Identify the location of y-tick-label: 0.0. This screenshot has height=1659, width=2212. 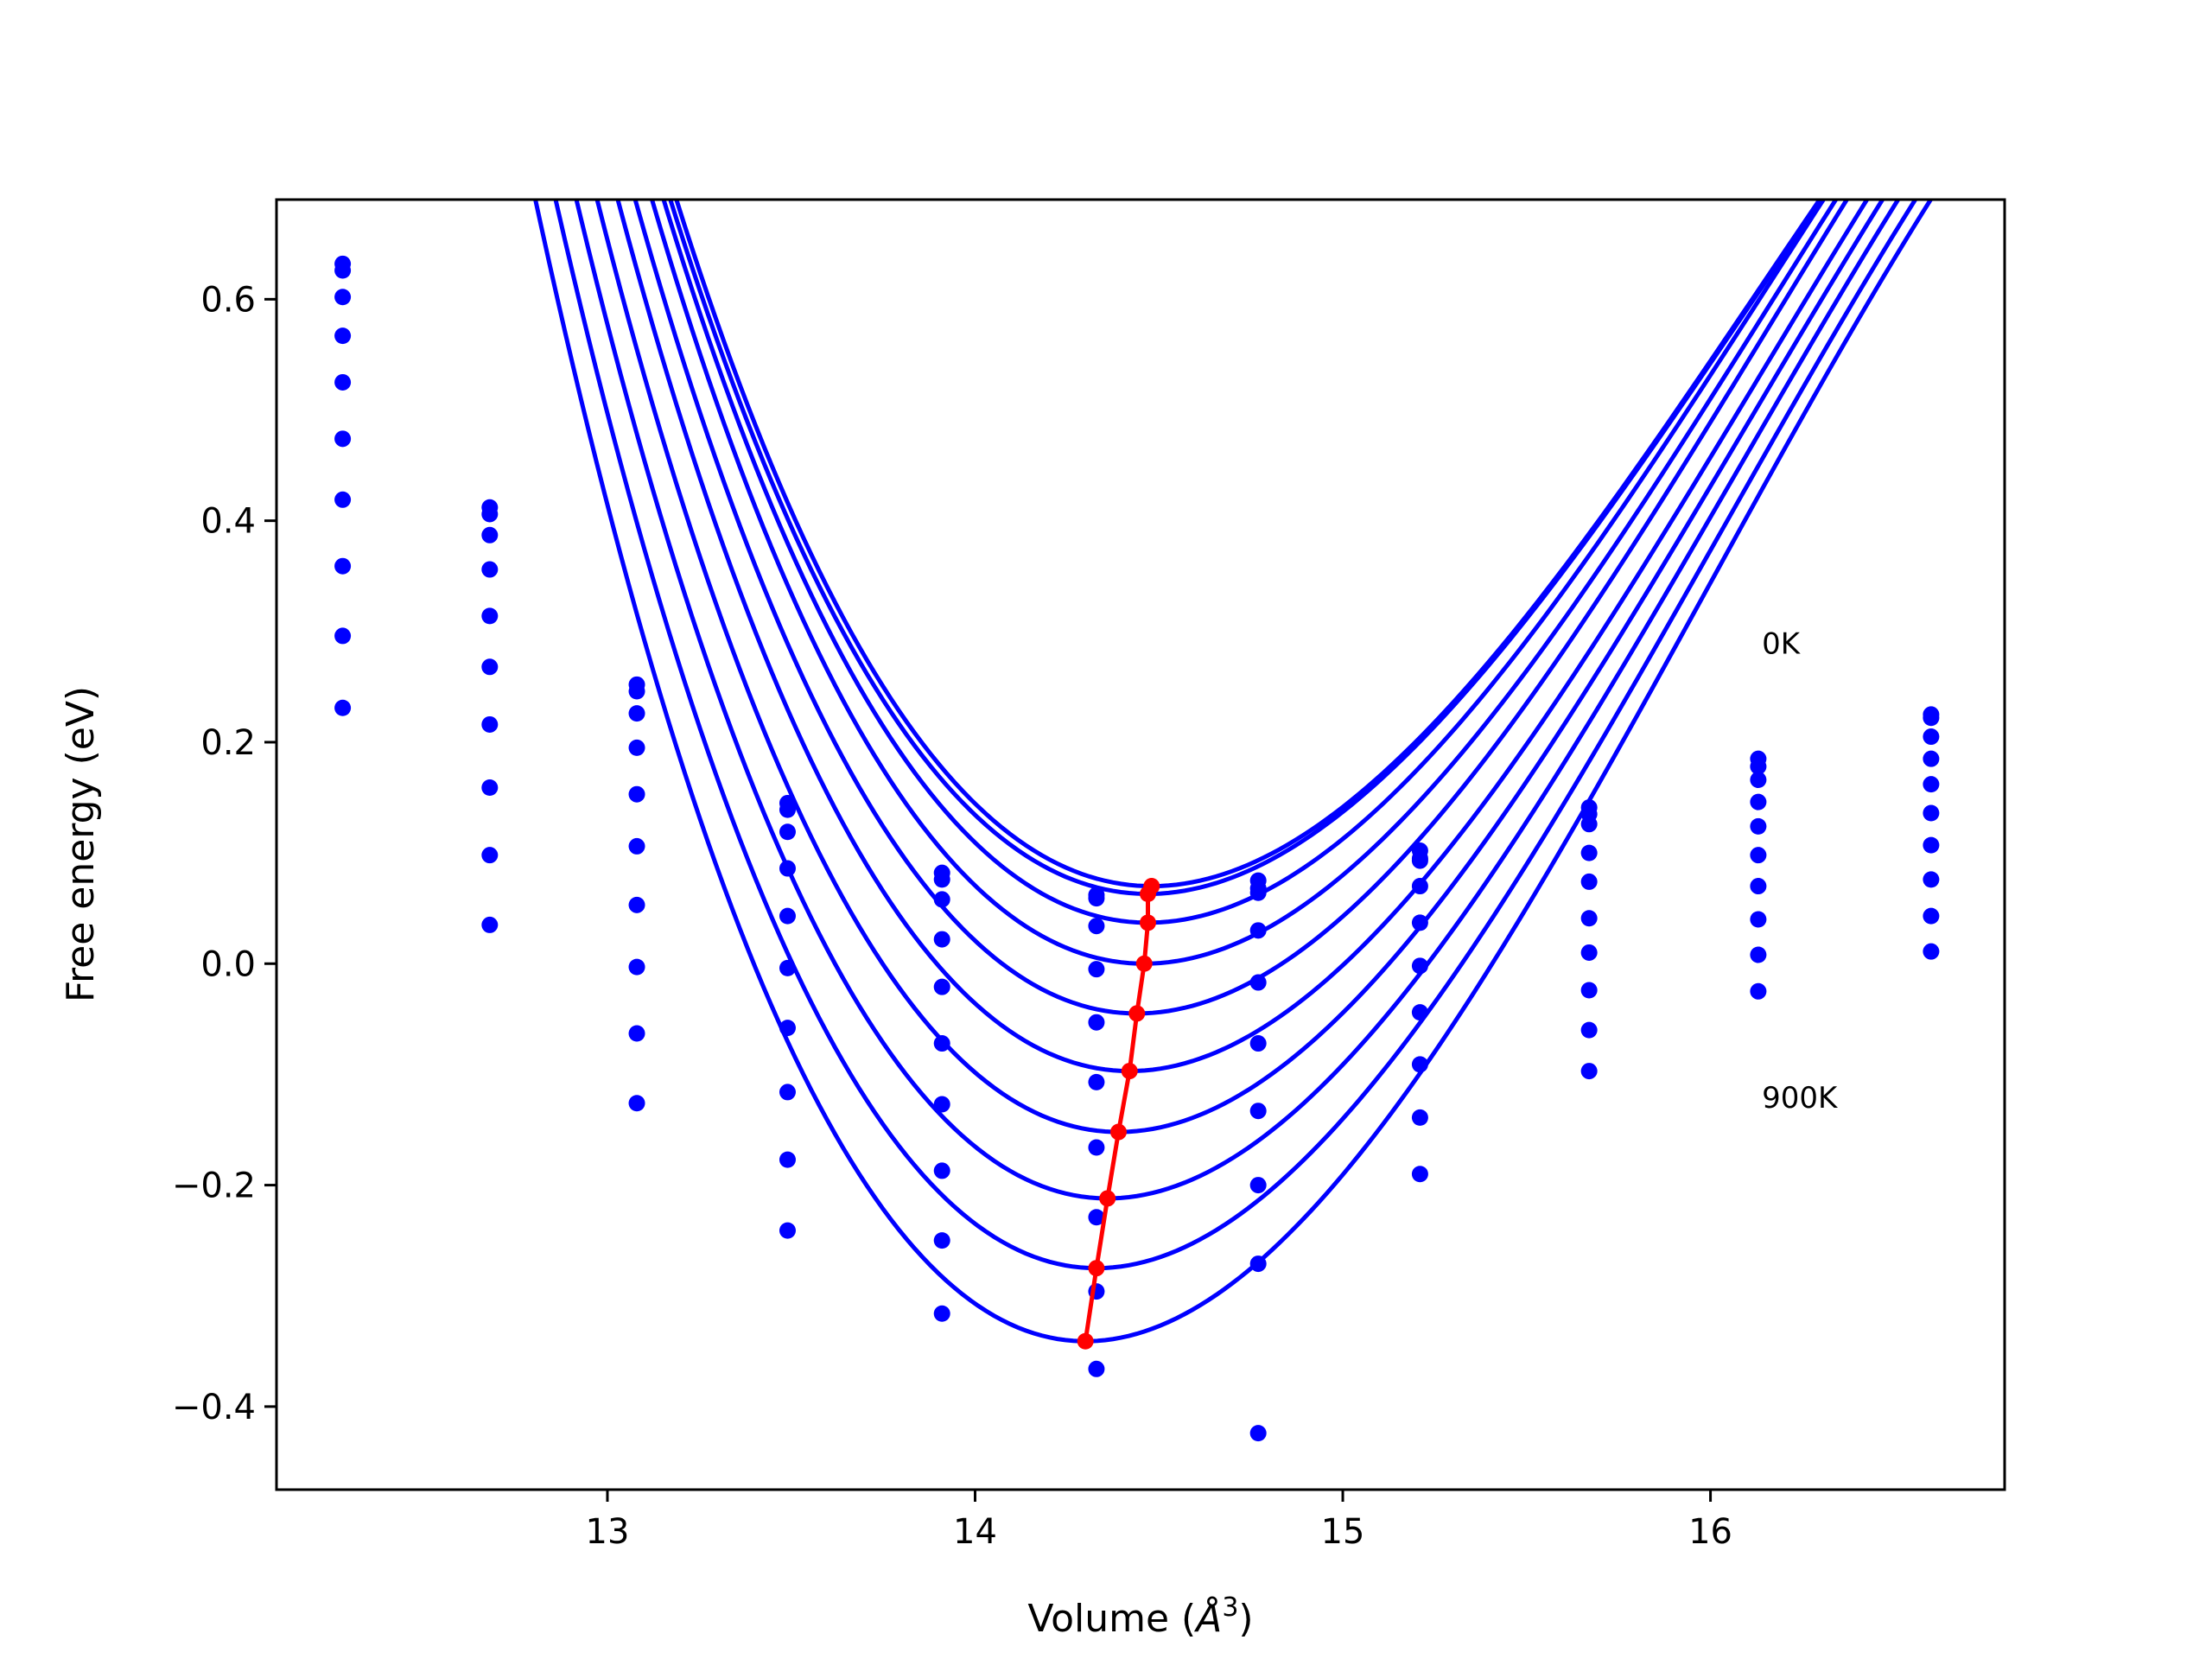
(228, 964).